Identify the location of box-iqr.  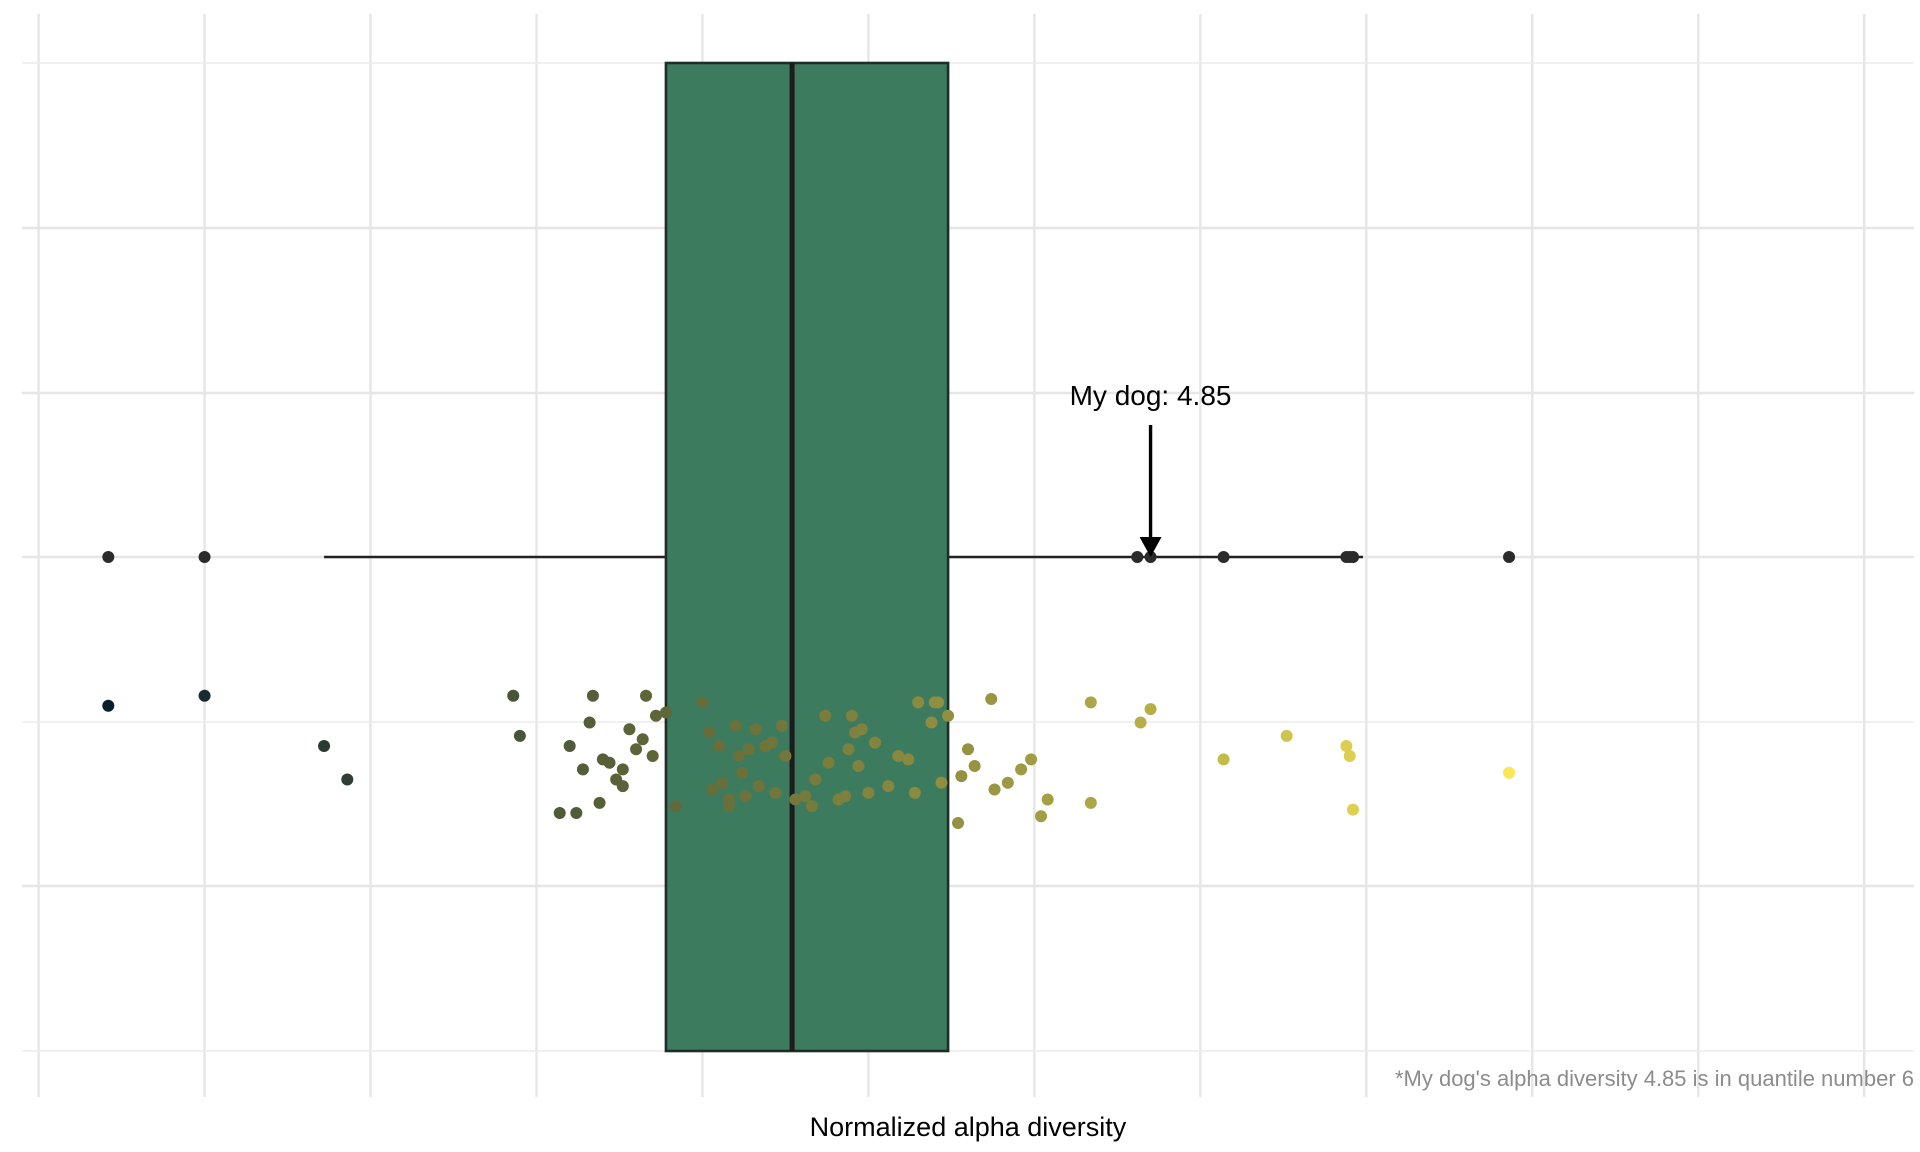
(807, 557).